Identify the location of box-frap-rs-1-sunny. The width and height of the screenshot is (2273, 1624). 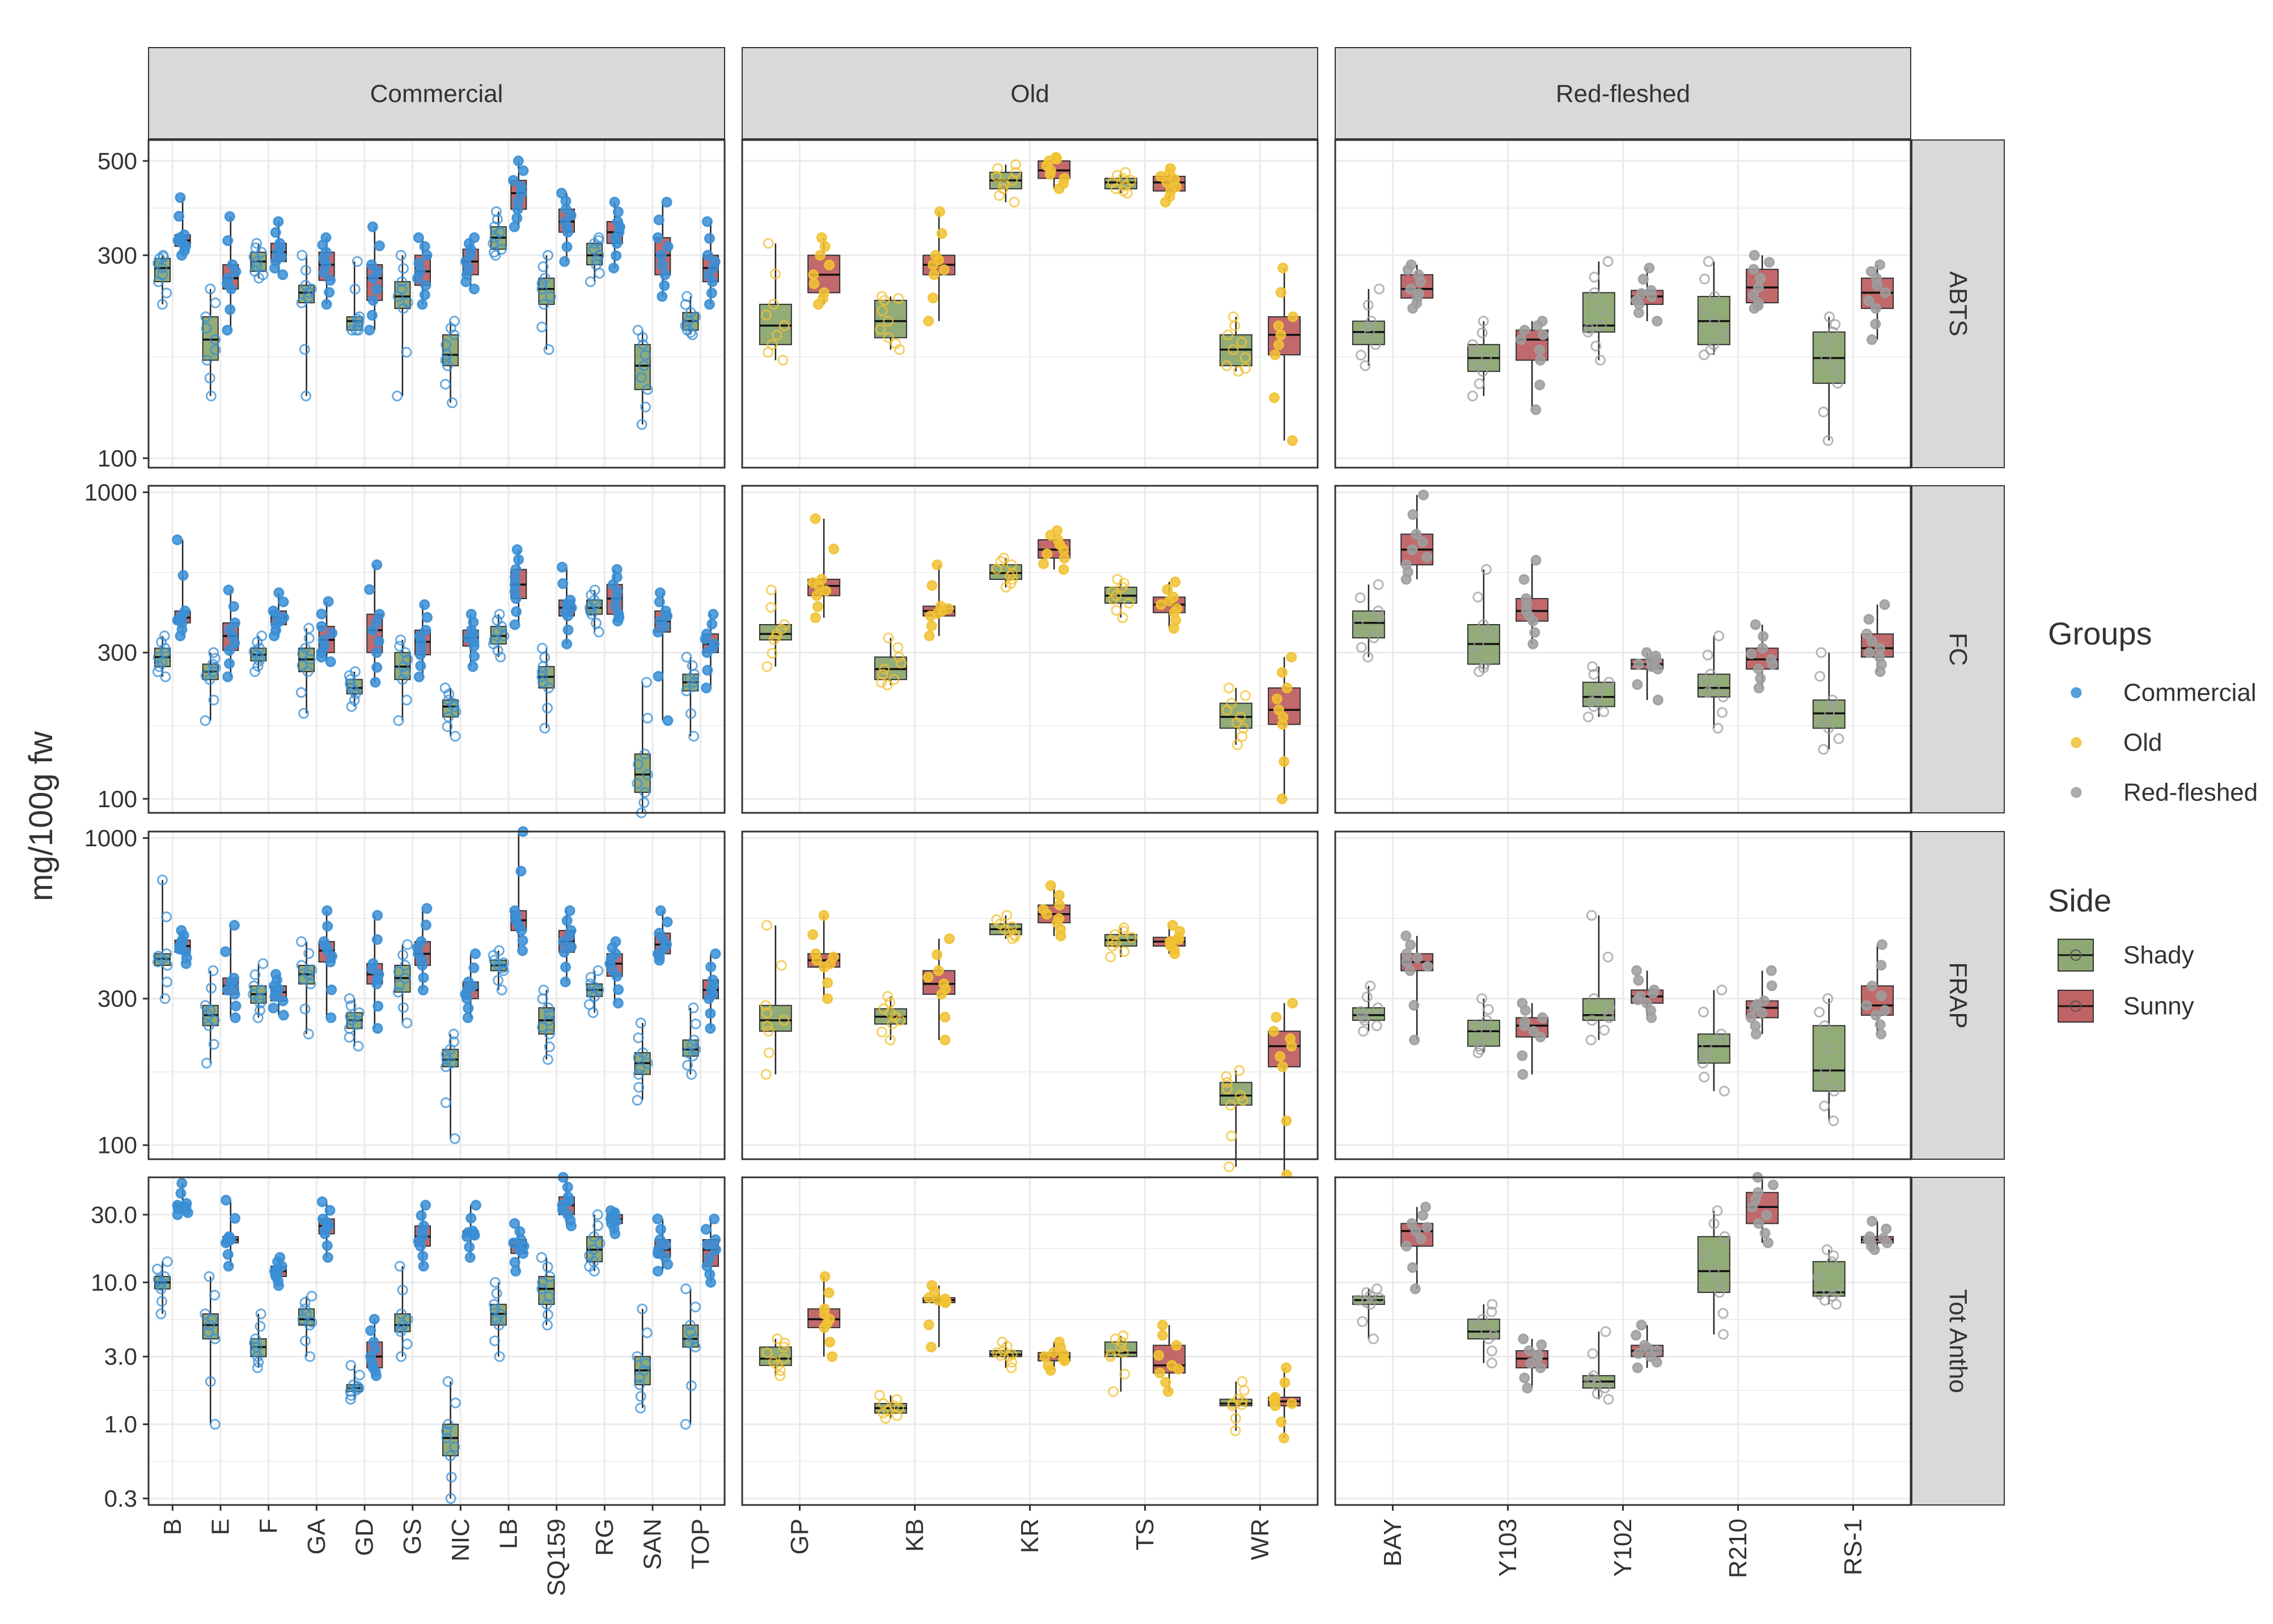
(1878, 989).